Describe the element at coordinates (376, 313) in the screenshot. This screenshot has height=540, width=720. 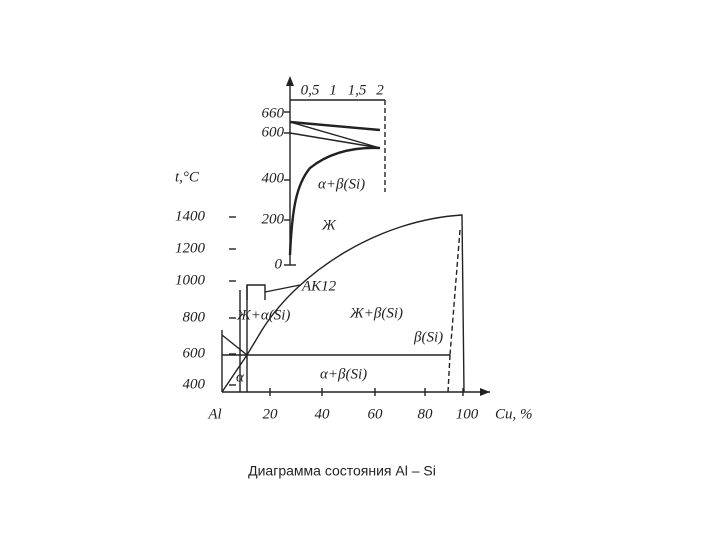
I see `region-label: Ж+β(Si)` at that location.